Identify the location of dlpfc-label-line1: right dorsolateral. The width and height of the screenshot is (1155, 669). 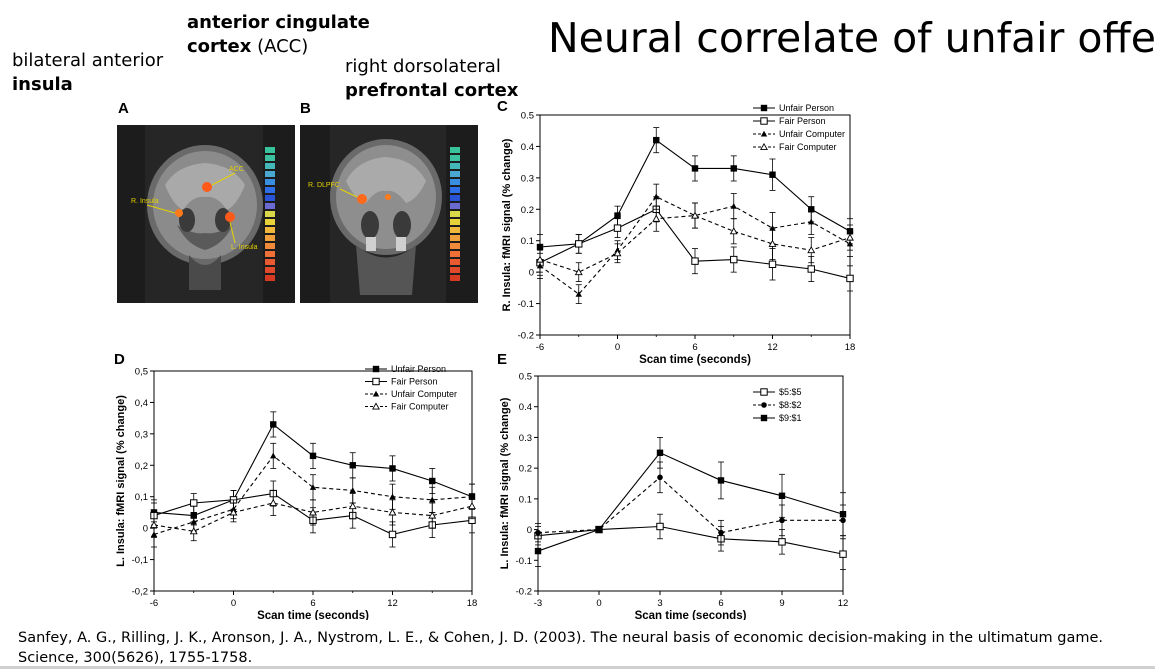
(423, 66).